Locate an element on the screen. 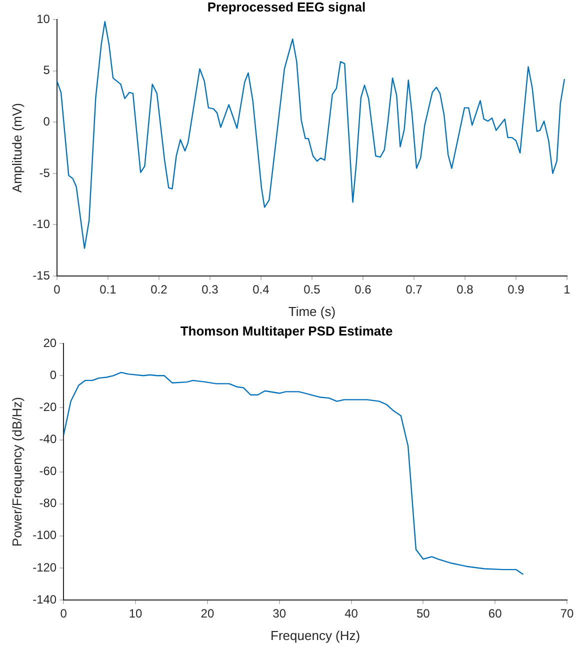 This screenshot has width=585, height=649. x-tick-label: 0.2 is located at coordinates (159, 289).